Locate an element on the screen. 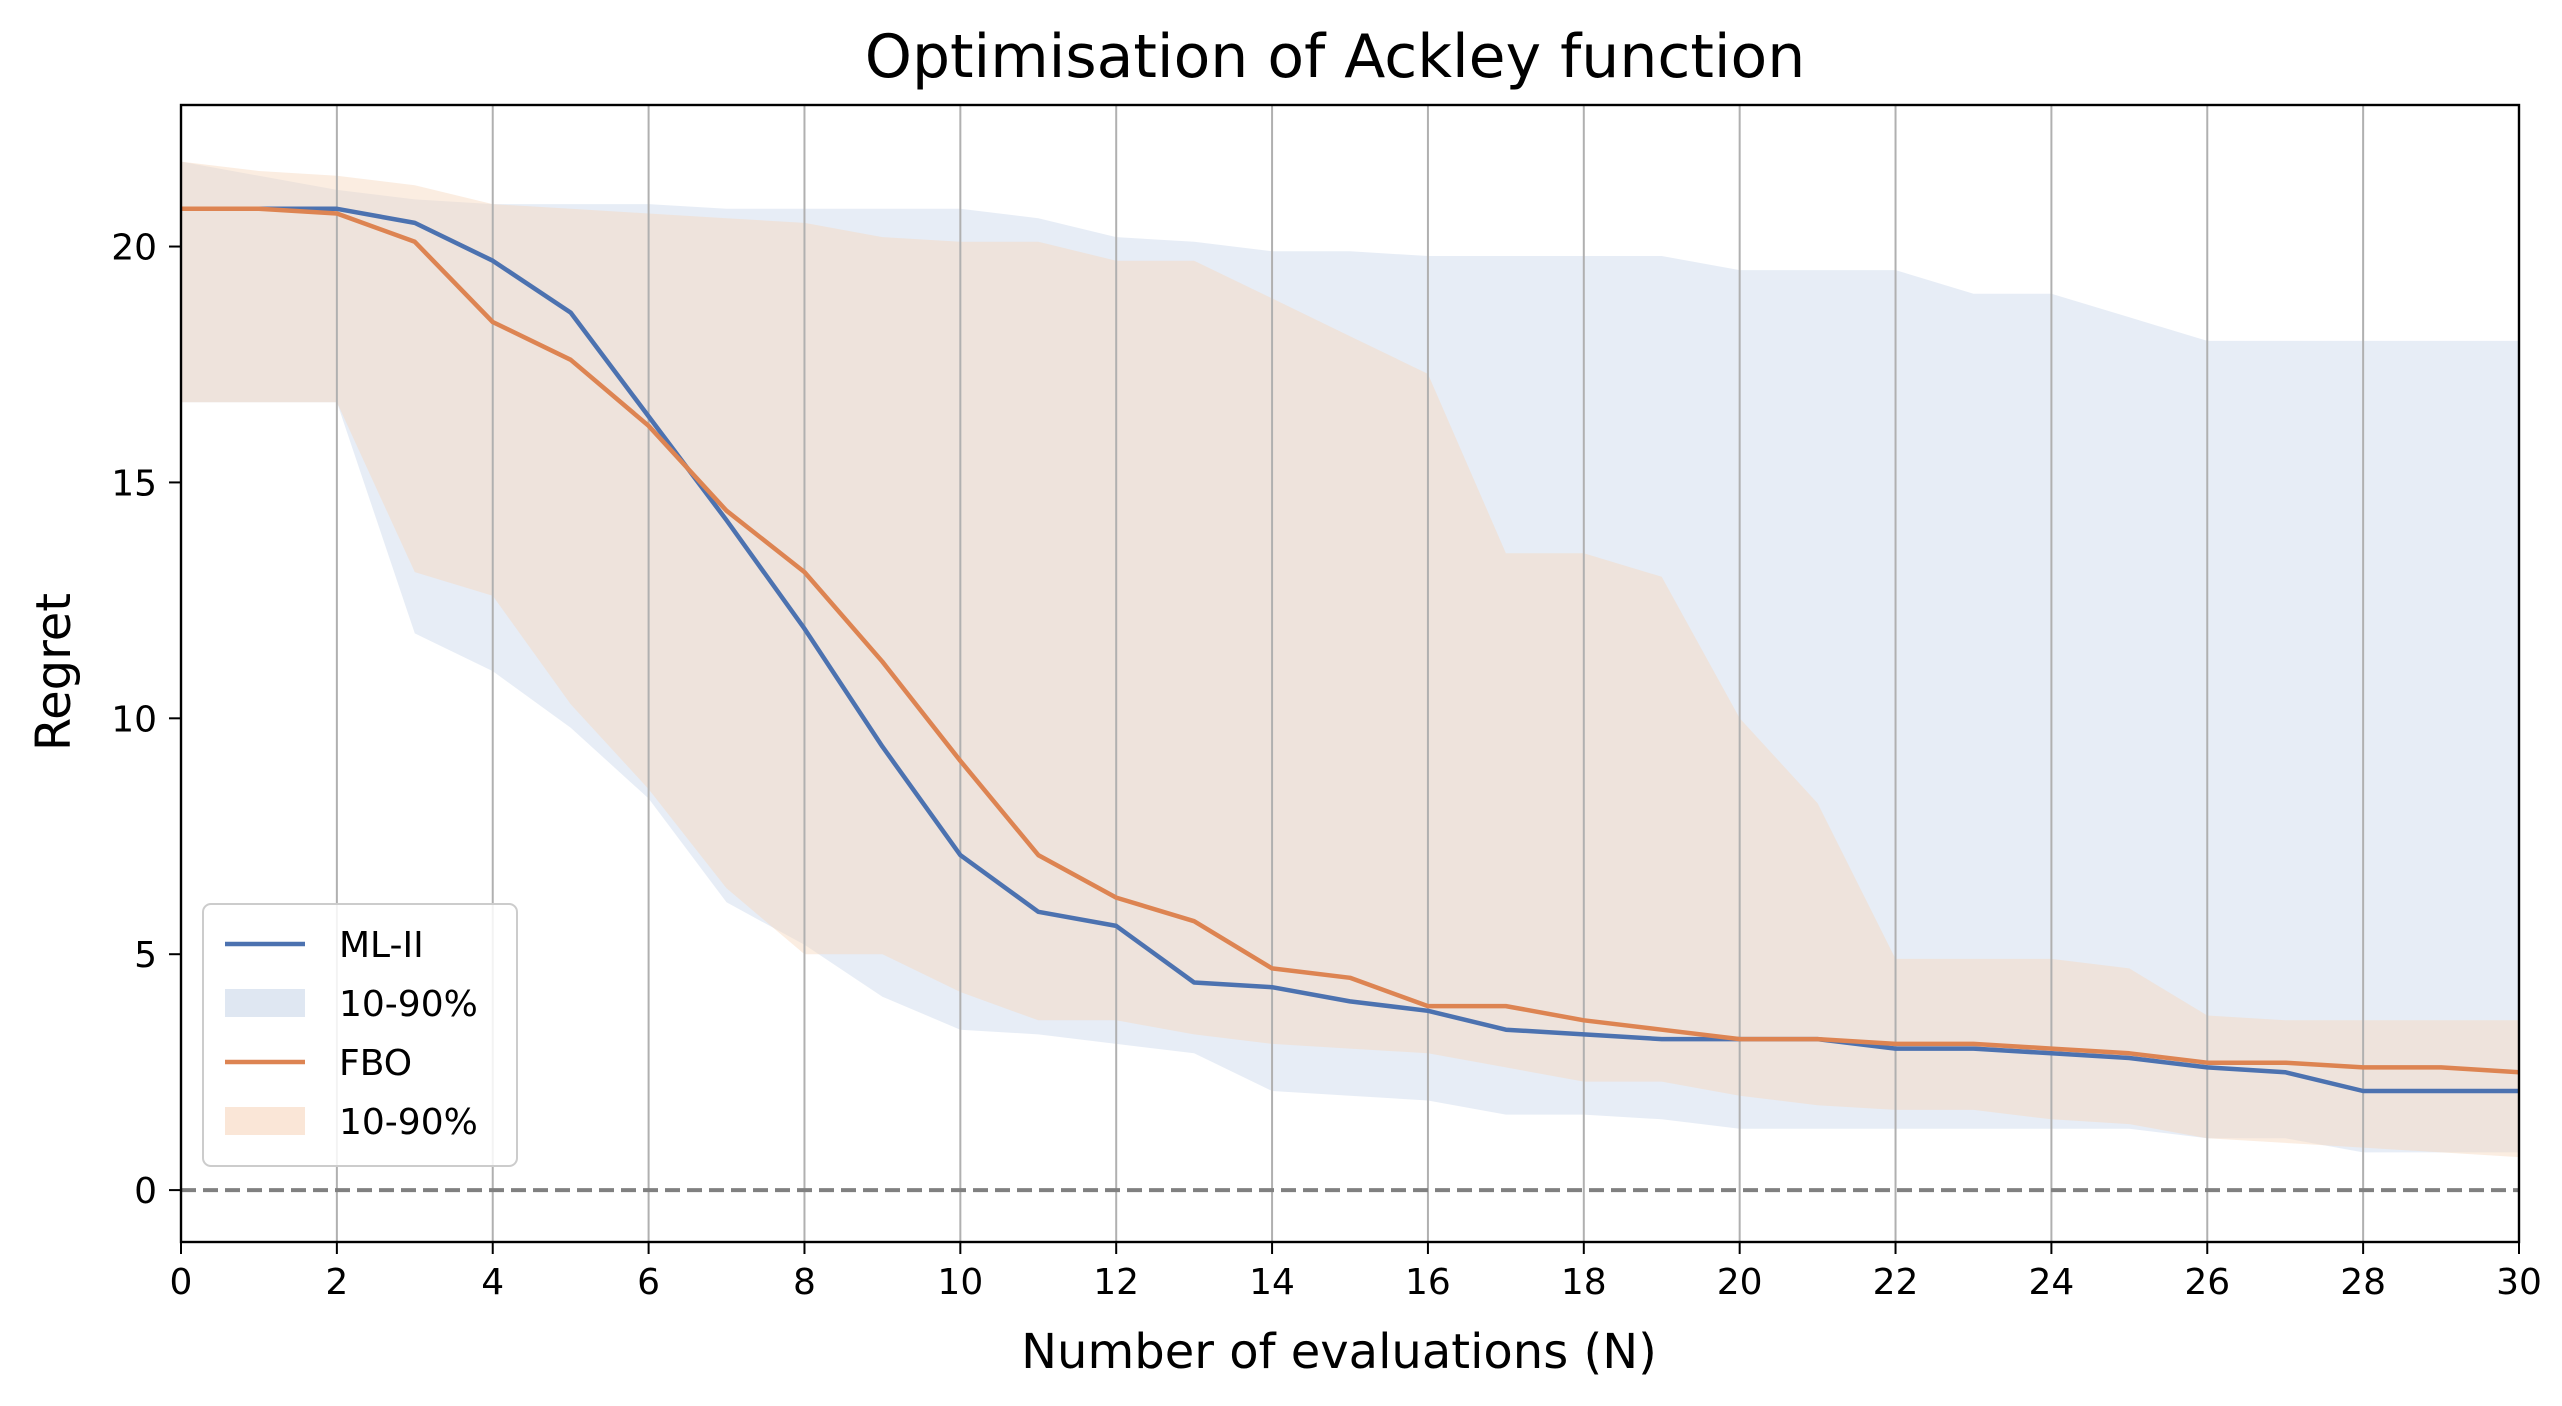  legend-band-label-fbo: 10-90% is located at coordinates (408, 1122).